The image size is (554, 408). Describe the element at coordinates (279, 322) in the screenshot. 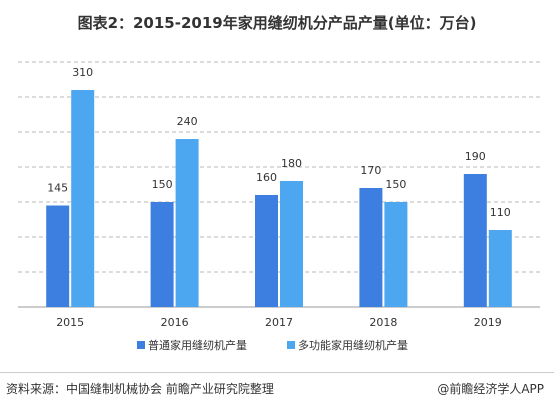

I see `x-tick-label-2017: 2017` at that location.